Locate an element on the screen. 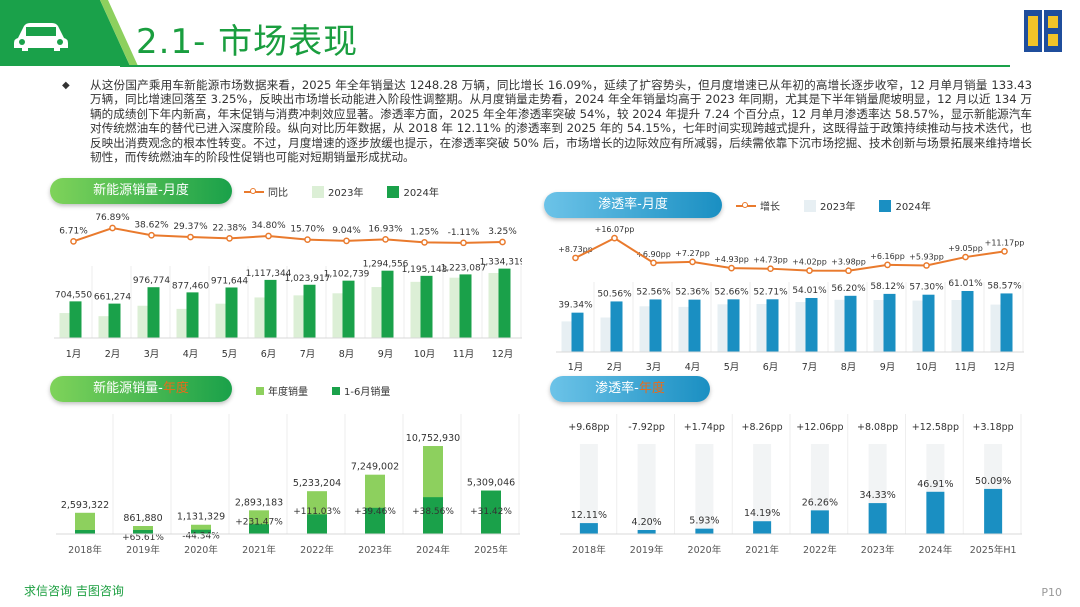 Image resolution: width=1080 pixels, height=607 pixels. x-tick-label: 11月 is located at coordinates (464, 354).